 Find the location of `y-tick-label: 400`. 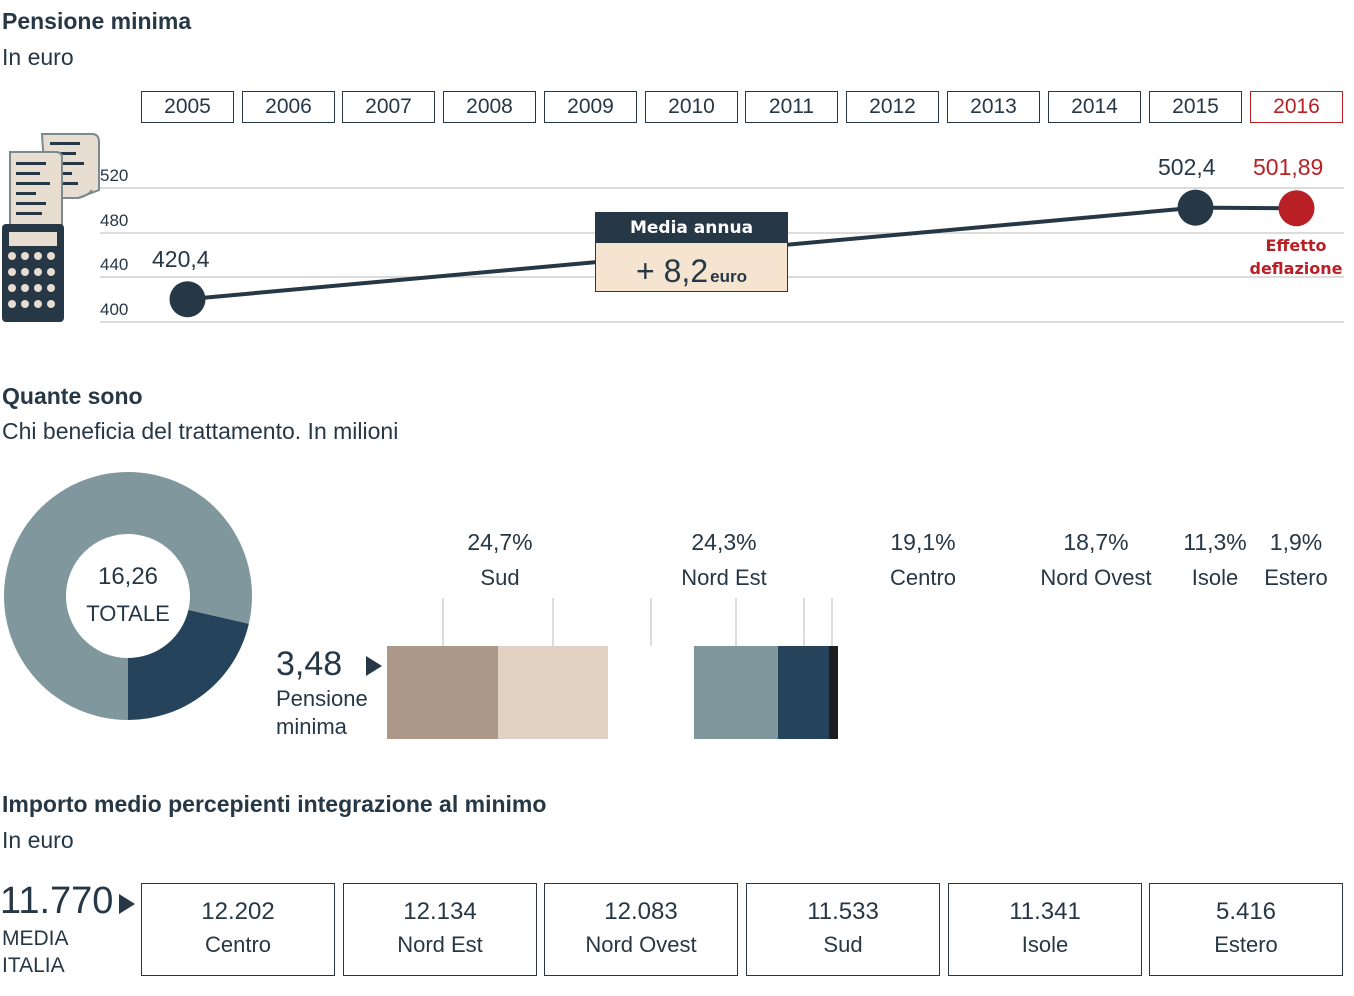

y-tick-label: 400 is located at coordinates (114, 309).